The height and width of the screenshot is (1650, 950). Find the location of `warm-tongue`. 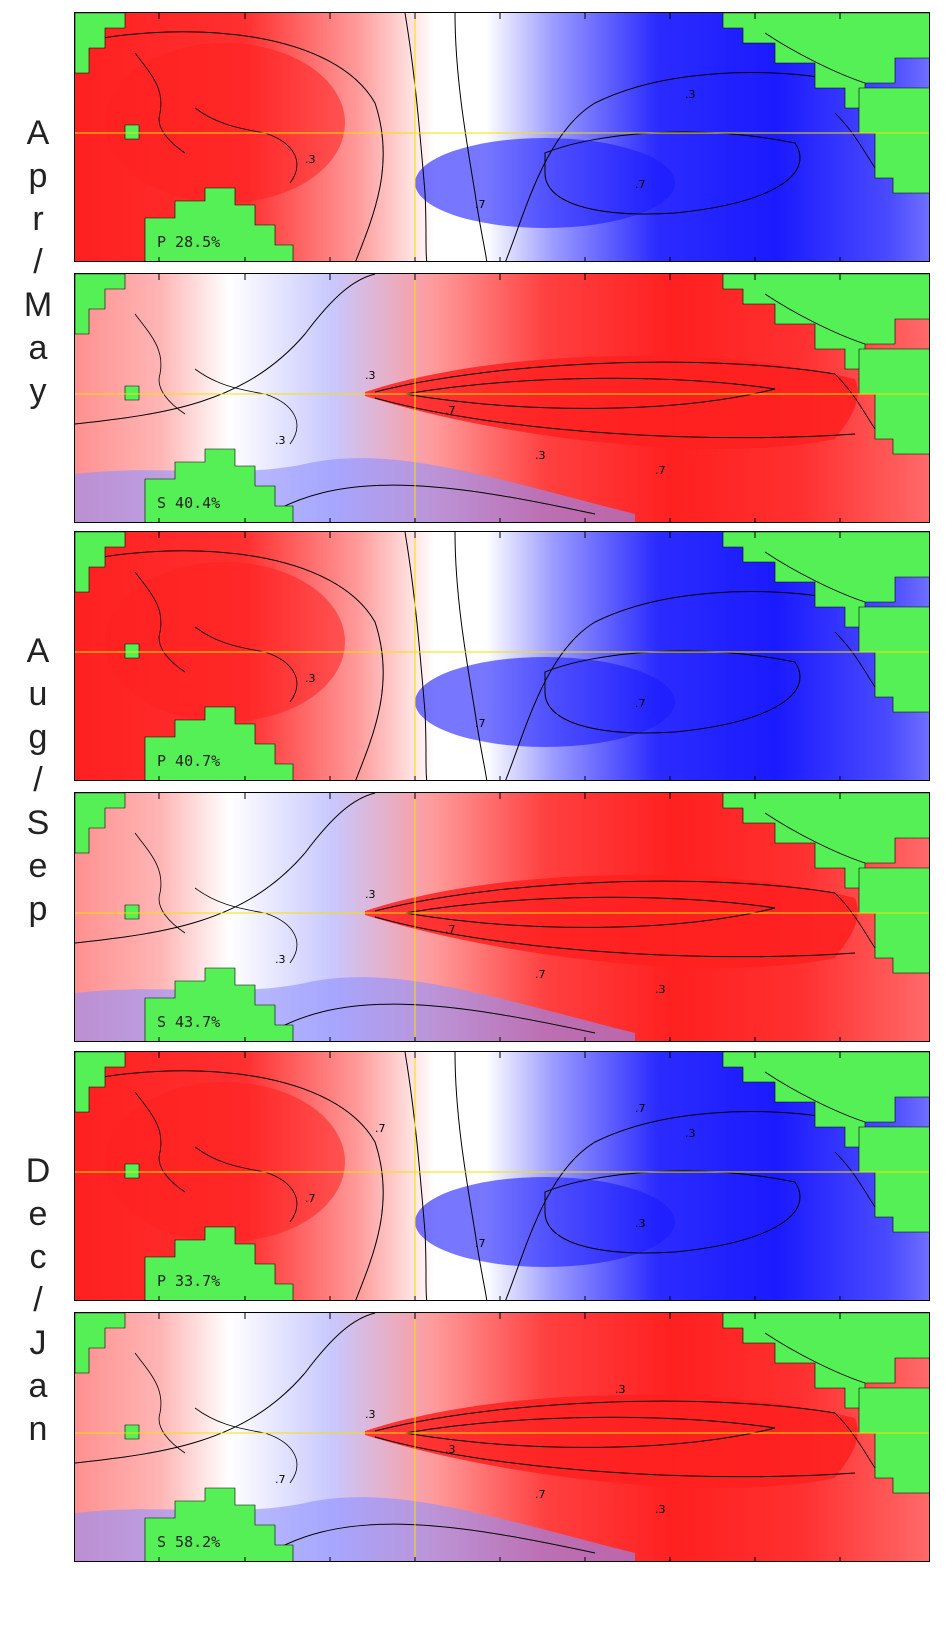

warm-tongue is located at coordinates (611, 402).